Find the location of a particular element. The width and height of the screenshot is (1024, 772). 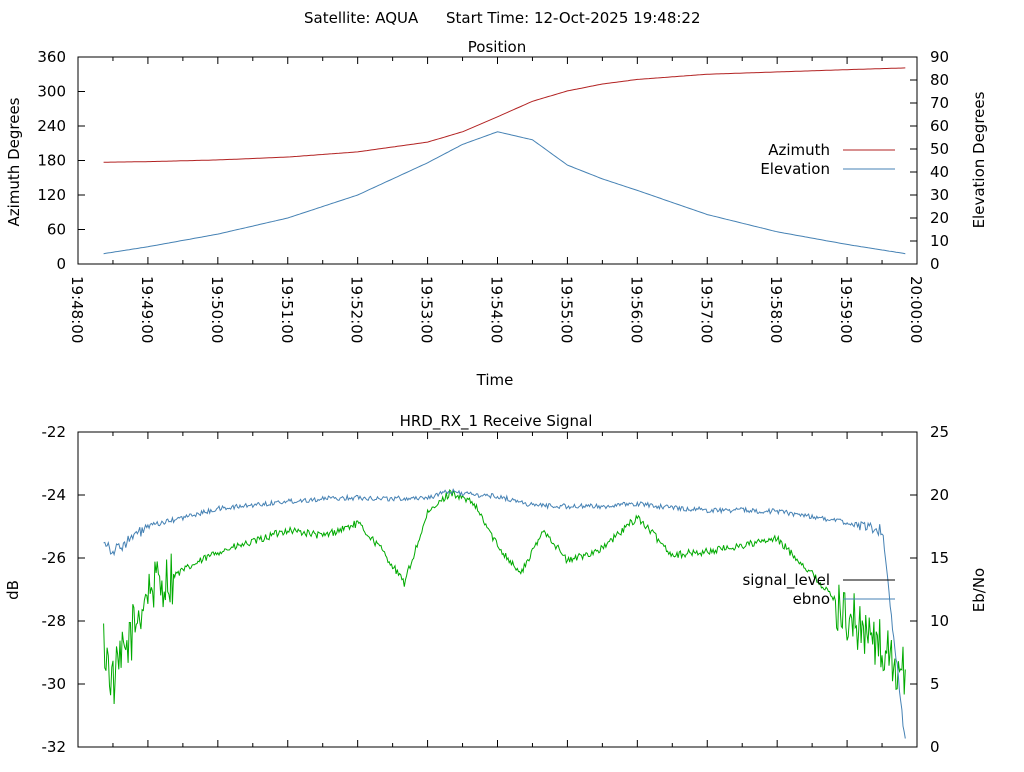

y-tick-label: 60 is located at coordinates (56, 230).